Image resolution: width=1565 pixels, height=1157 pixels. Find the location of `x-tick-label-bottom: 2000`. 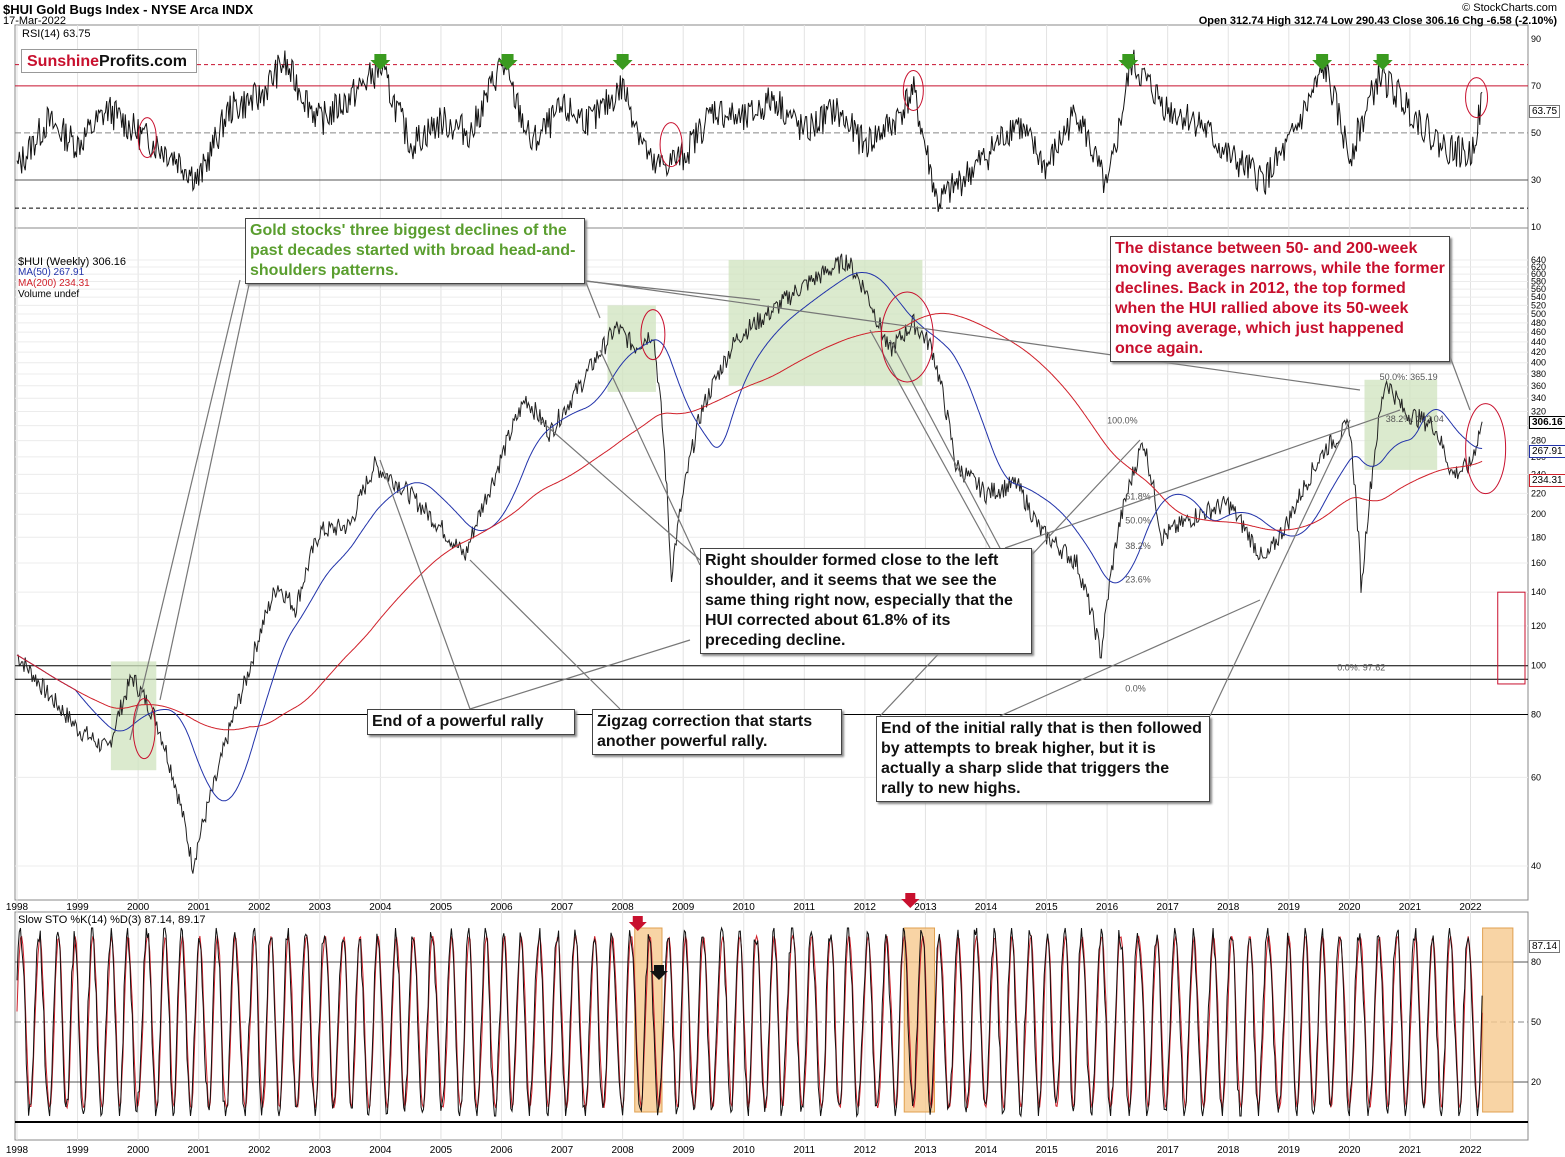

x-tick-label-bottom: 2000 is located at coordinates (138, 1150).